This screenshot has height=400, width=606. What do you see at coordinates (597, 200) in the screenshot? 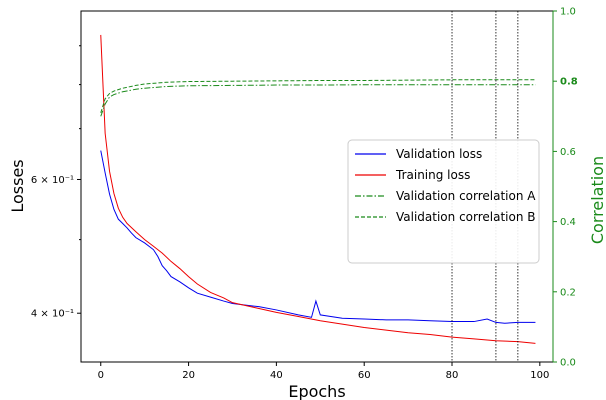
I see `y2-axis-title: Correlation` at bounding box center [597, 200].